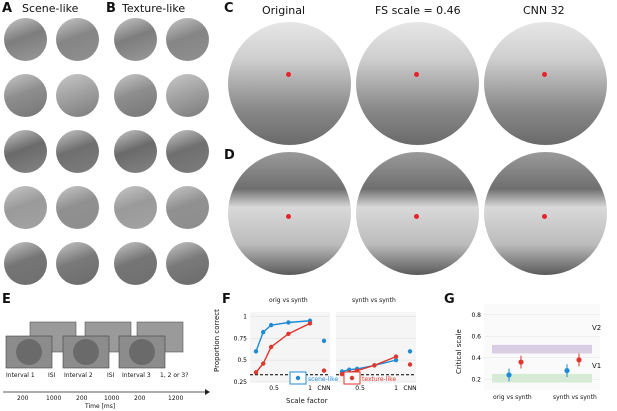 The width and height of the screenshot is (617, 411). What do you see at coordinates (112, 398) in the screenshot?
I see `e-dur-4: 1000` at bounding box center [112, 398].